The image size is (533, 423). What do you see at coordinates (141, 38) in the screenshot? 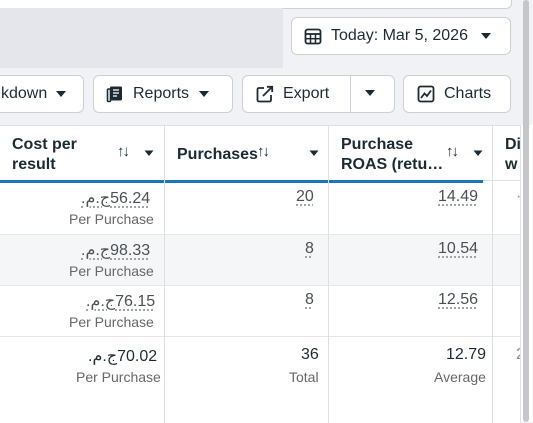
I see `filter-panel` at bounding box center [141, 38].